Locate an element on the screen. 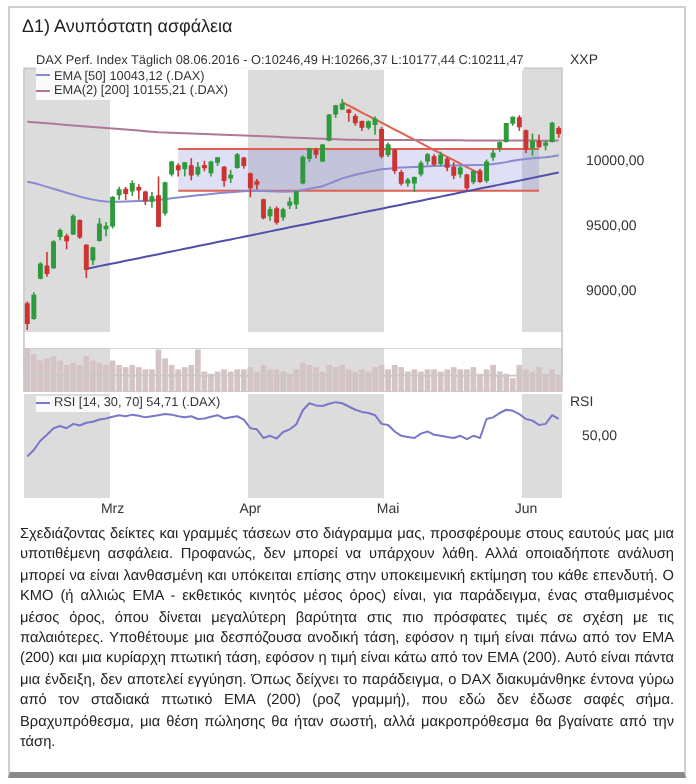  chart-title: Δ1) Ανυπόστατη ασφάλεια is located at coordinates (127, 26).